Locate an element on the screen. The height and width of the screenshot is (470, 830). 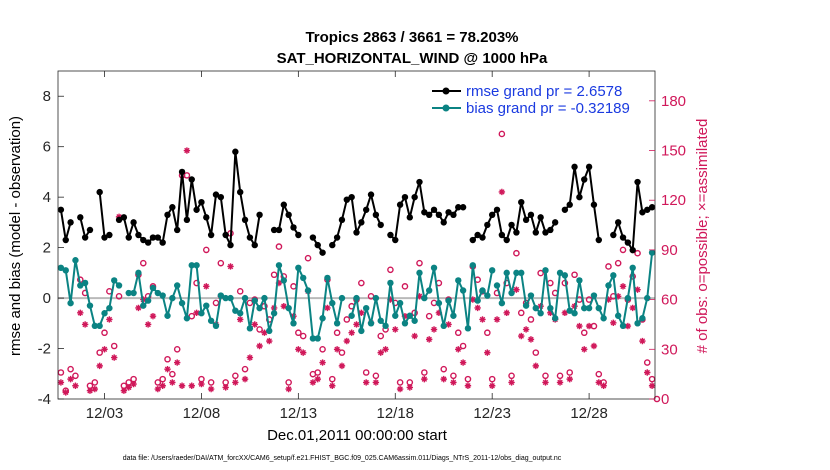
y-axis-label: rmse and bias (model - observation) is located at coordinates (15, 236).